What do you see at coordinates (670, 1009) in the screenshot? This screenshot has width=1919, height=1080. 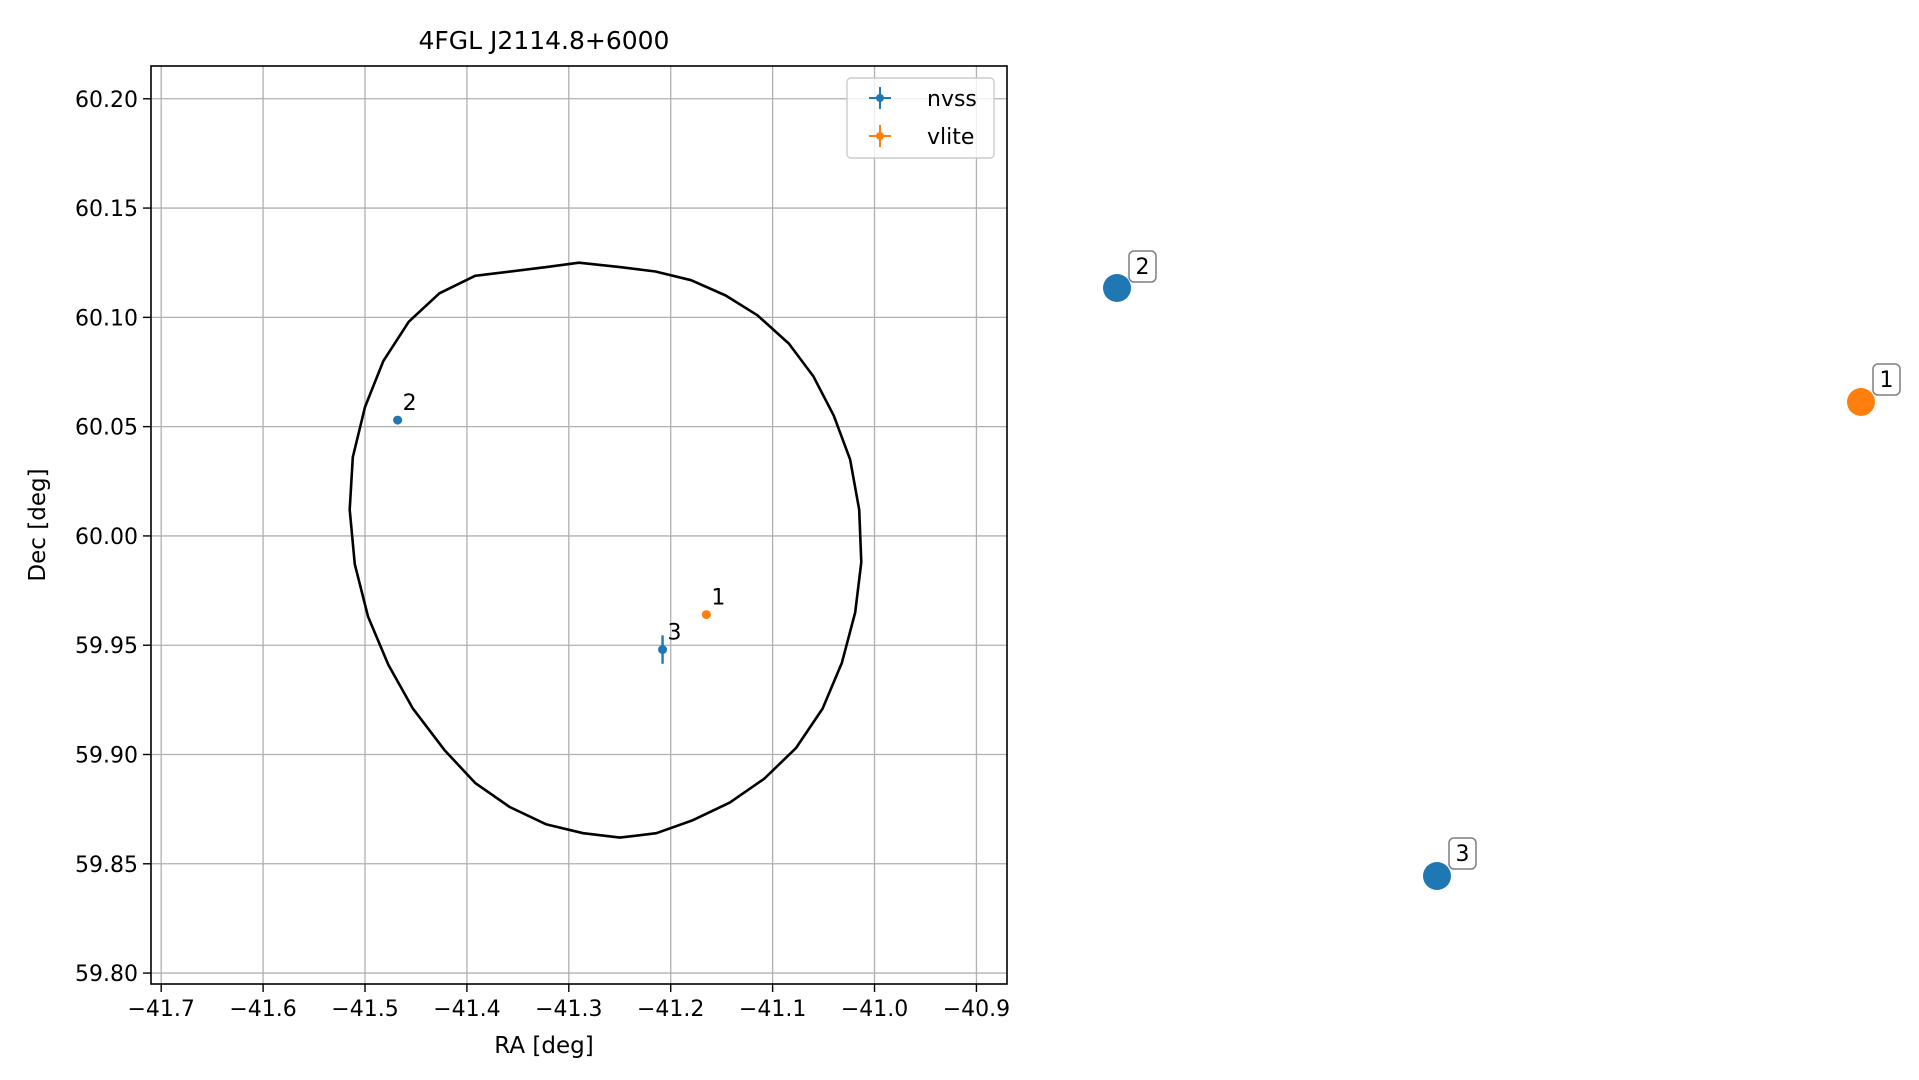 I see `x-tick-label: −41.2` at bounding box center [670, 1009].